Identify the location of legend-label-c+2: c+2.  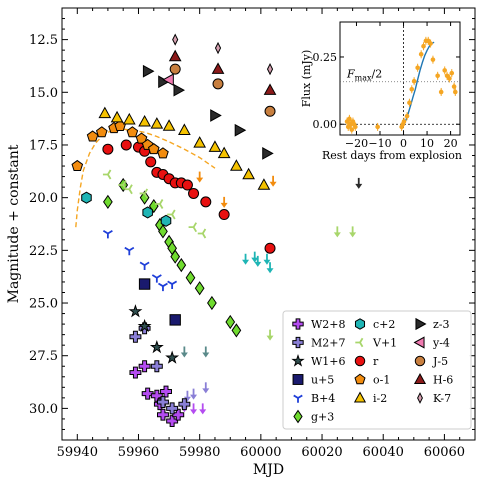
(384, 324).